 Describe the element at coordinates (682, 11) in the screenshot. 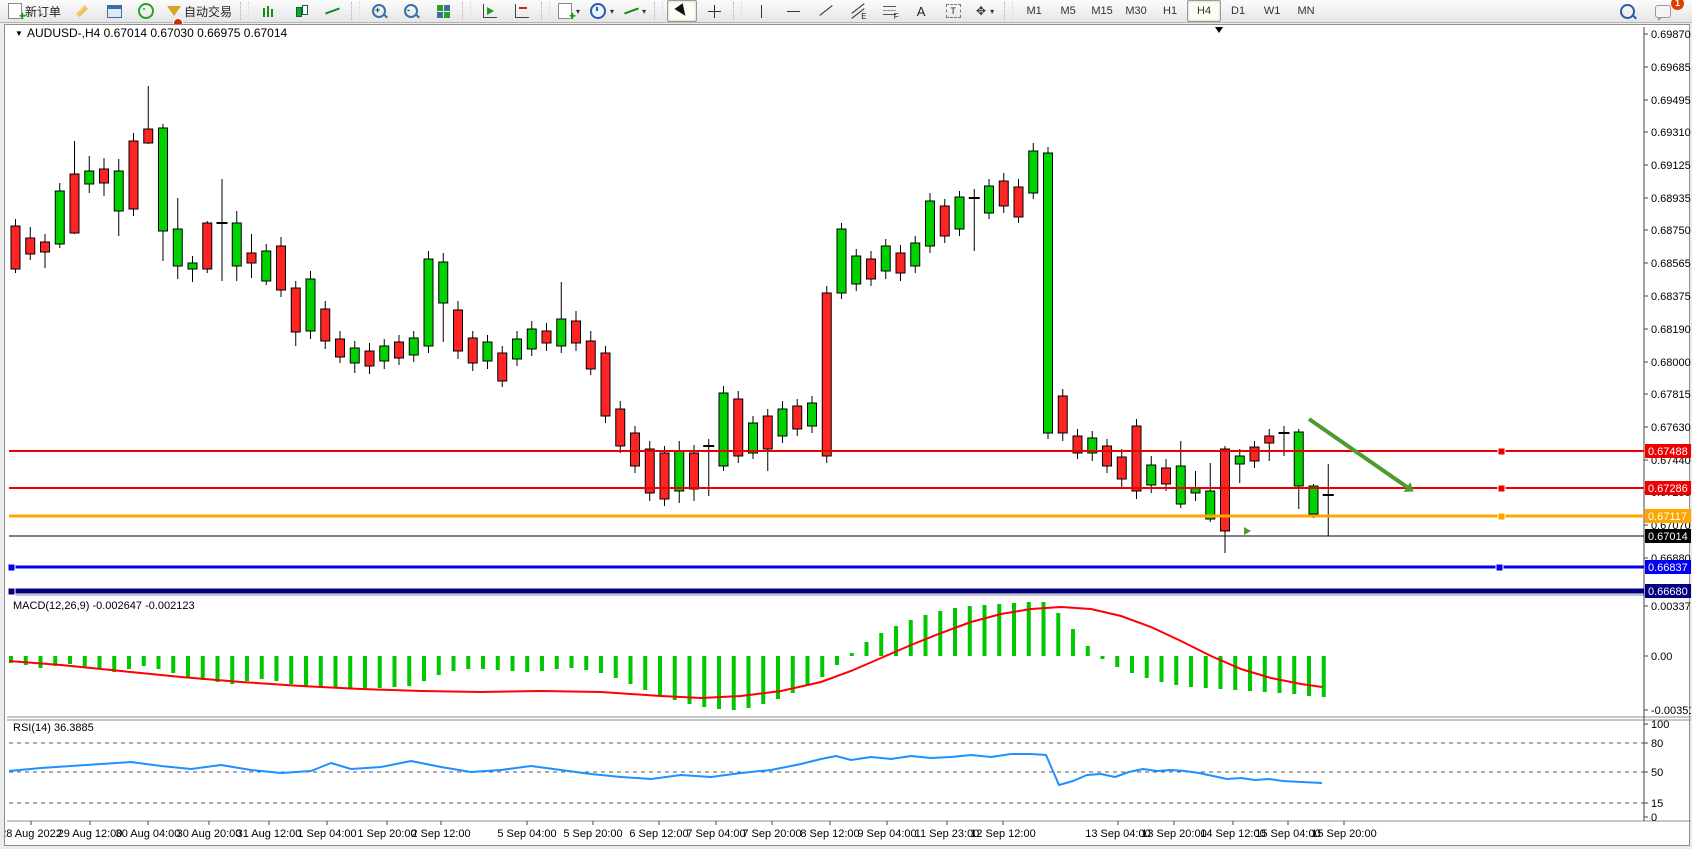

I see `cursor-tool-button` at that location.